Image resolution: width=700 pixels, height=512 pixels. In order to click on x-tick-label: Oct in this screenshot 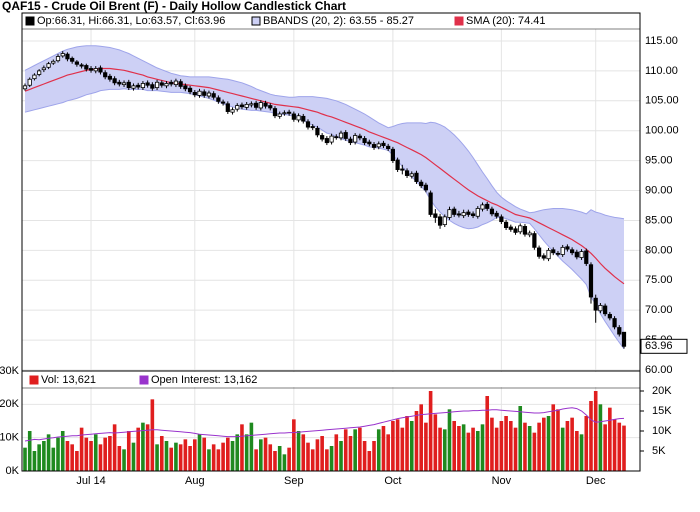, I will do `click(392, 481)`.